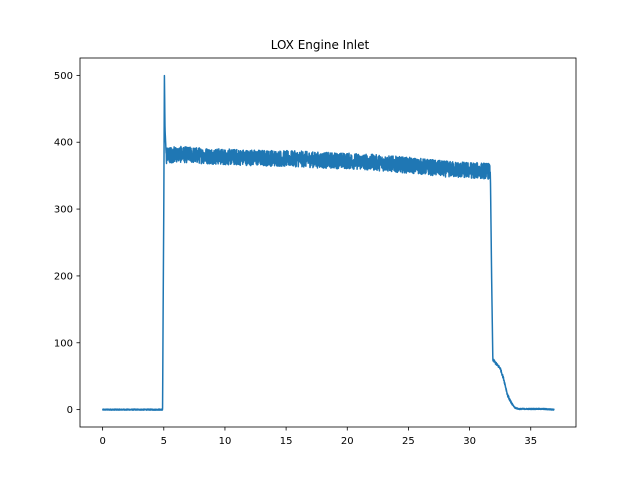 The image size is (640, 480). Describe the element at coordinates (320, 45) in the screenshot. I see `chart-title: LOX Engine Inlet` at that location.